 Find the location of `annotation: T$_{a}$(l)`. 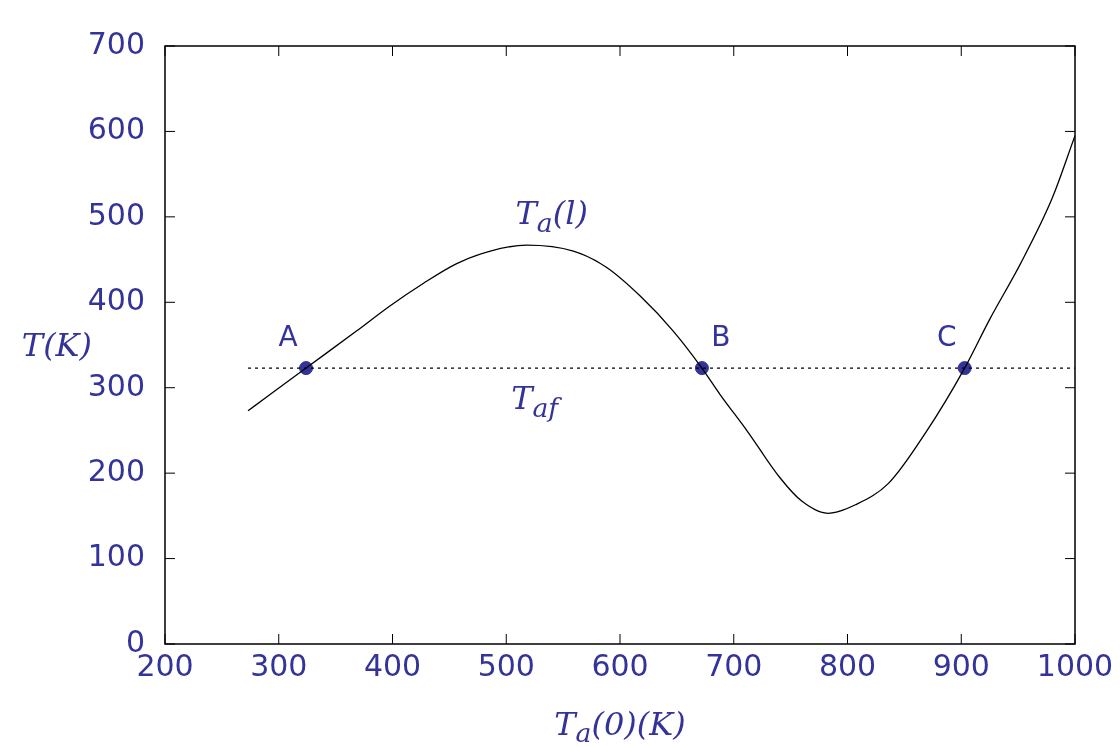

annotation: T$_{a}$(l) is located at coordinates (551, 216).